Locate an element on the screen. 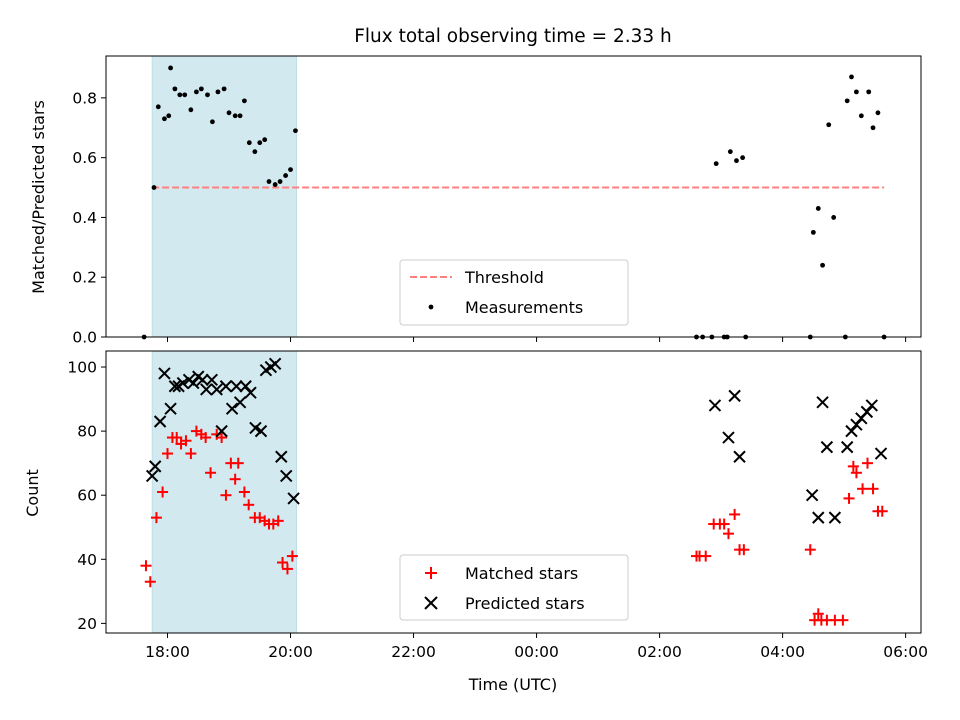 Image resolution: width=960 pixels, height=720 pixels. y-tick-label: 0.2 is located at coordinates (84, 278).